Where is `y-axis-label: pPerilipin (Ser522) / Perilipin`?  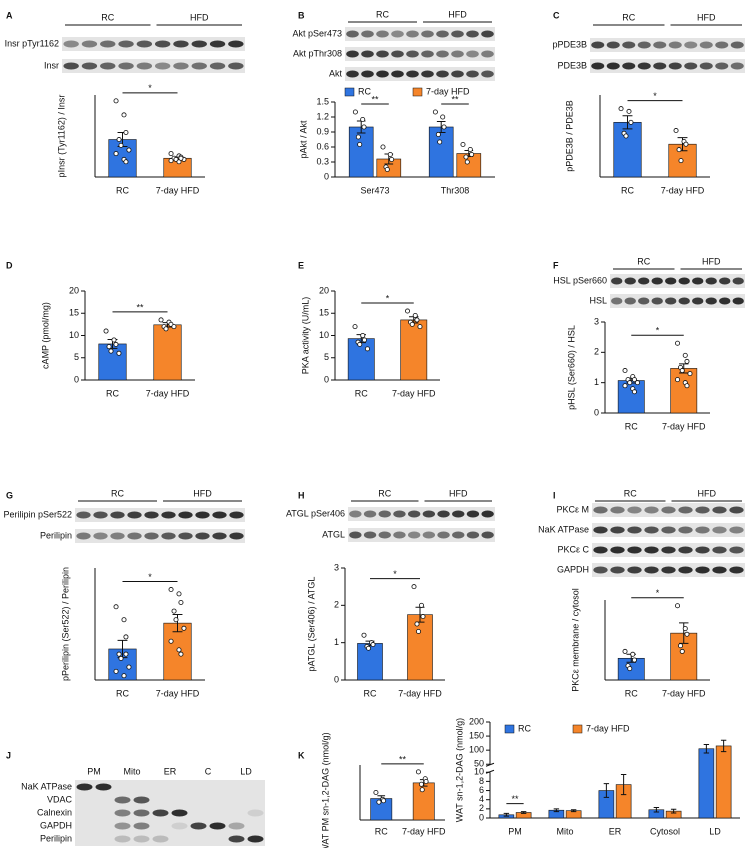
y-axis-label: pPerilipin (Ser522) / Perilipin is located at coordinates (65, 624).